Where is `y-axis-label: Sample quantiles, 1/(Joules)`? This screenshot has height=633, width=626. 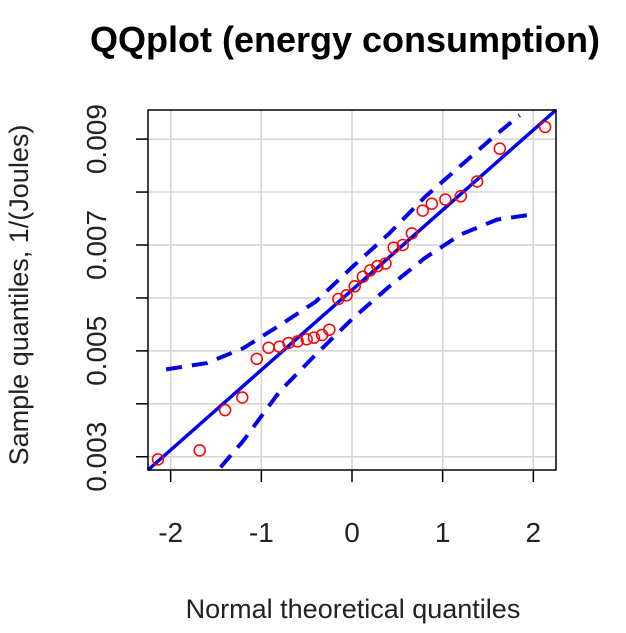
y-axis-label: Sample quantiles, 1/(Joules) is located at coordinates (19, 295).